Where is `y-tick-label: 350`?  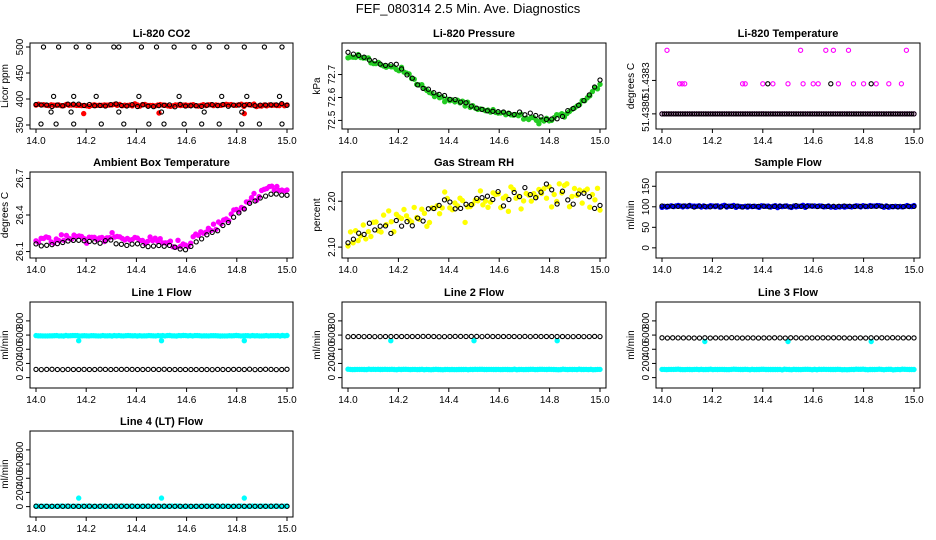
y-tick-label: 350 is located at coordinates (20, 124).